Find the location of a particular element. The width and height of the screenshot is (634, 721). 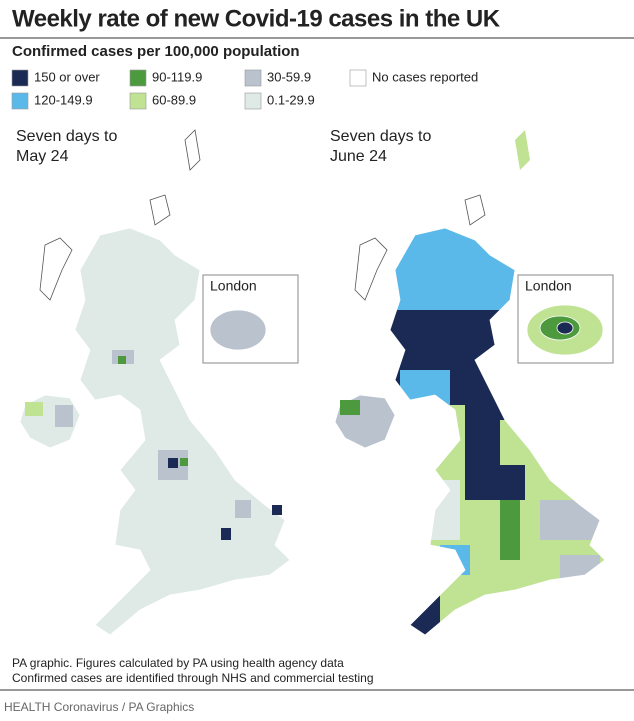

legend-label: 150 or over is located at coordinates (67, 76).